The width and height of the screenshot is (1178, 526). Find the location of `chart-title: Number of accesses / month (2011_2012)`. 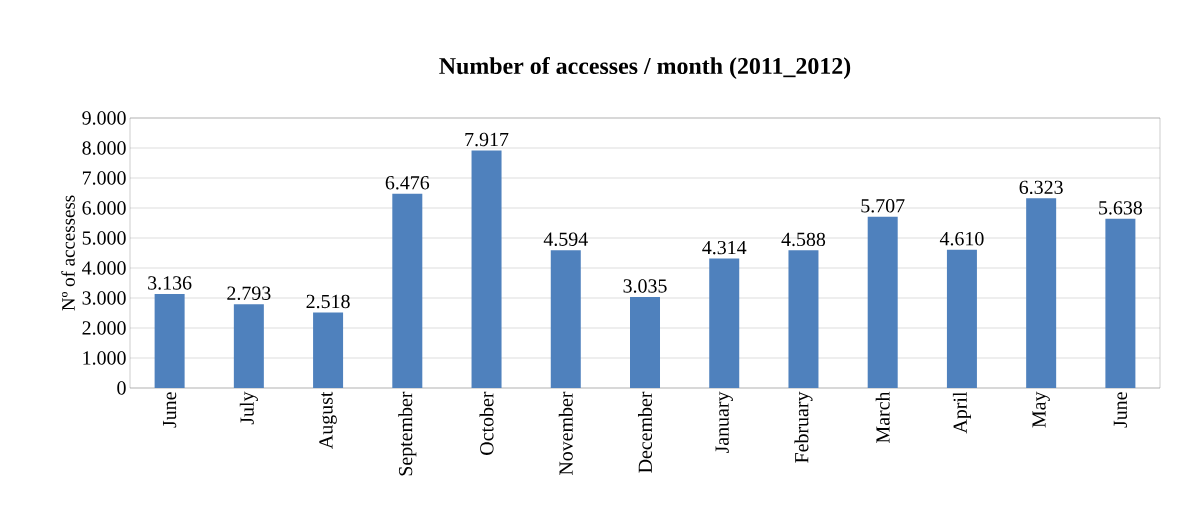

chart-title: Number of accesses / month (2011_2012) is located at coordinates (645, 68).